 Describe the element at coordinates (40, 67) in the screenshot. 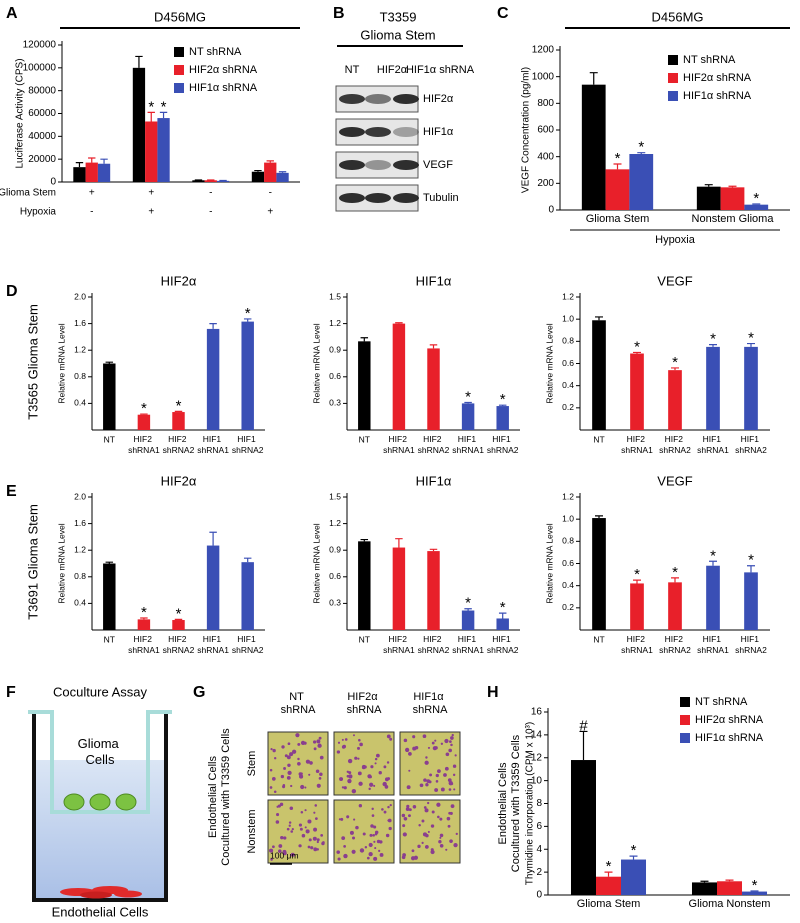

I see `y-tick-label: 100000` at that location.